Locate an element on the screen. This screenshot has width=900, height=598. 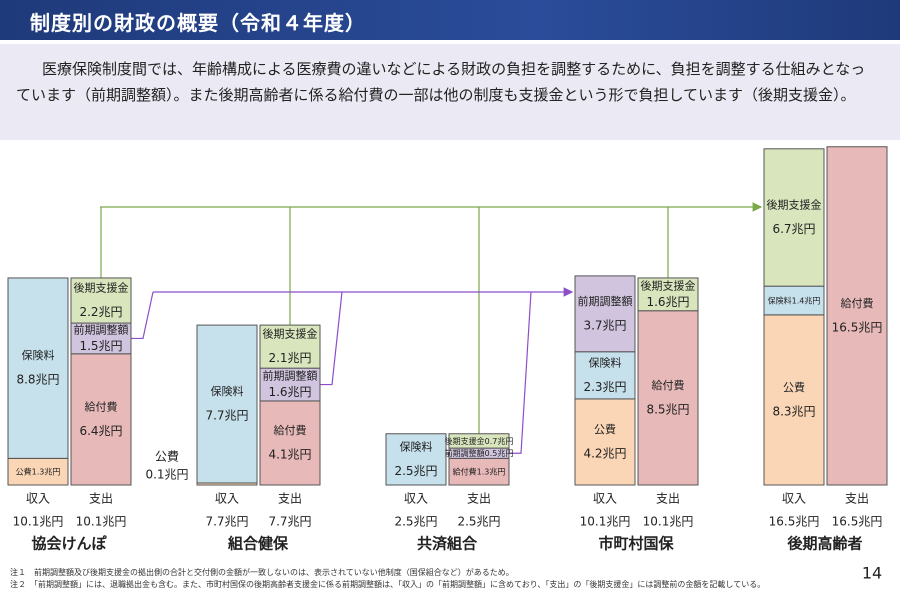
segment-label: 後期支援金0.7兆円 is located at coordinates (479, 440).